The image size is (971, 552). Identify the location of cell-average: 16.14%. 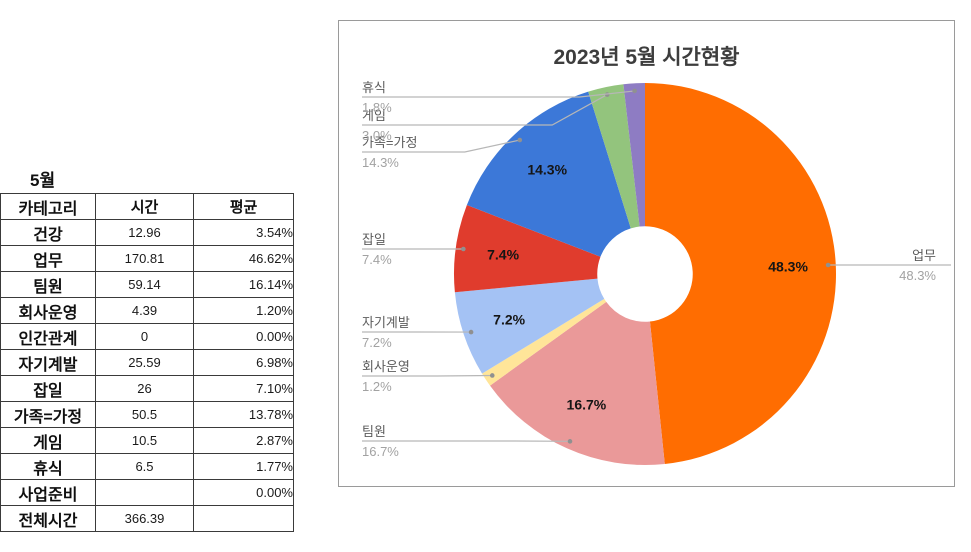
(243, 284).